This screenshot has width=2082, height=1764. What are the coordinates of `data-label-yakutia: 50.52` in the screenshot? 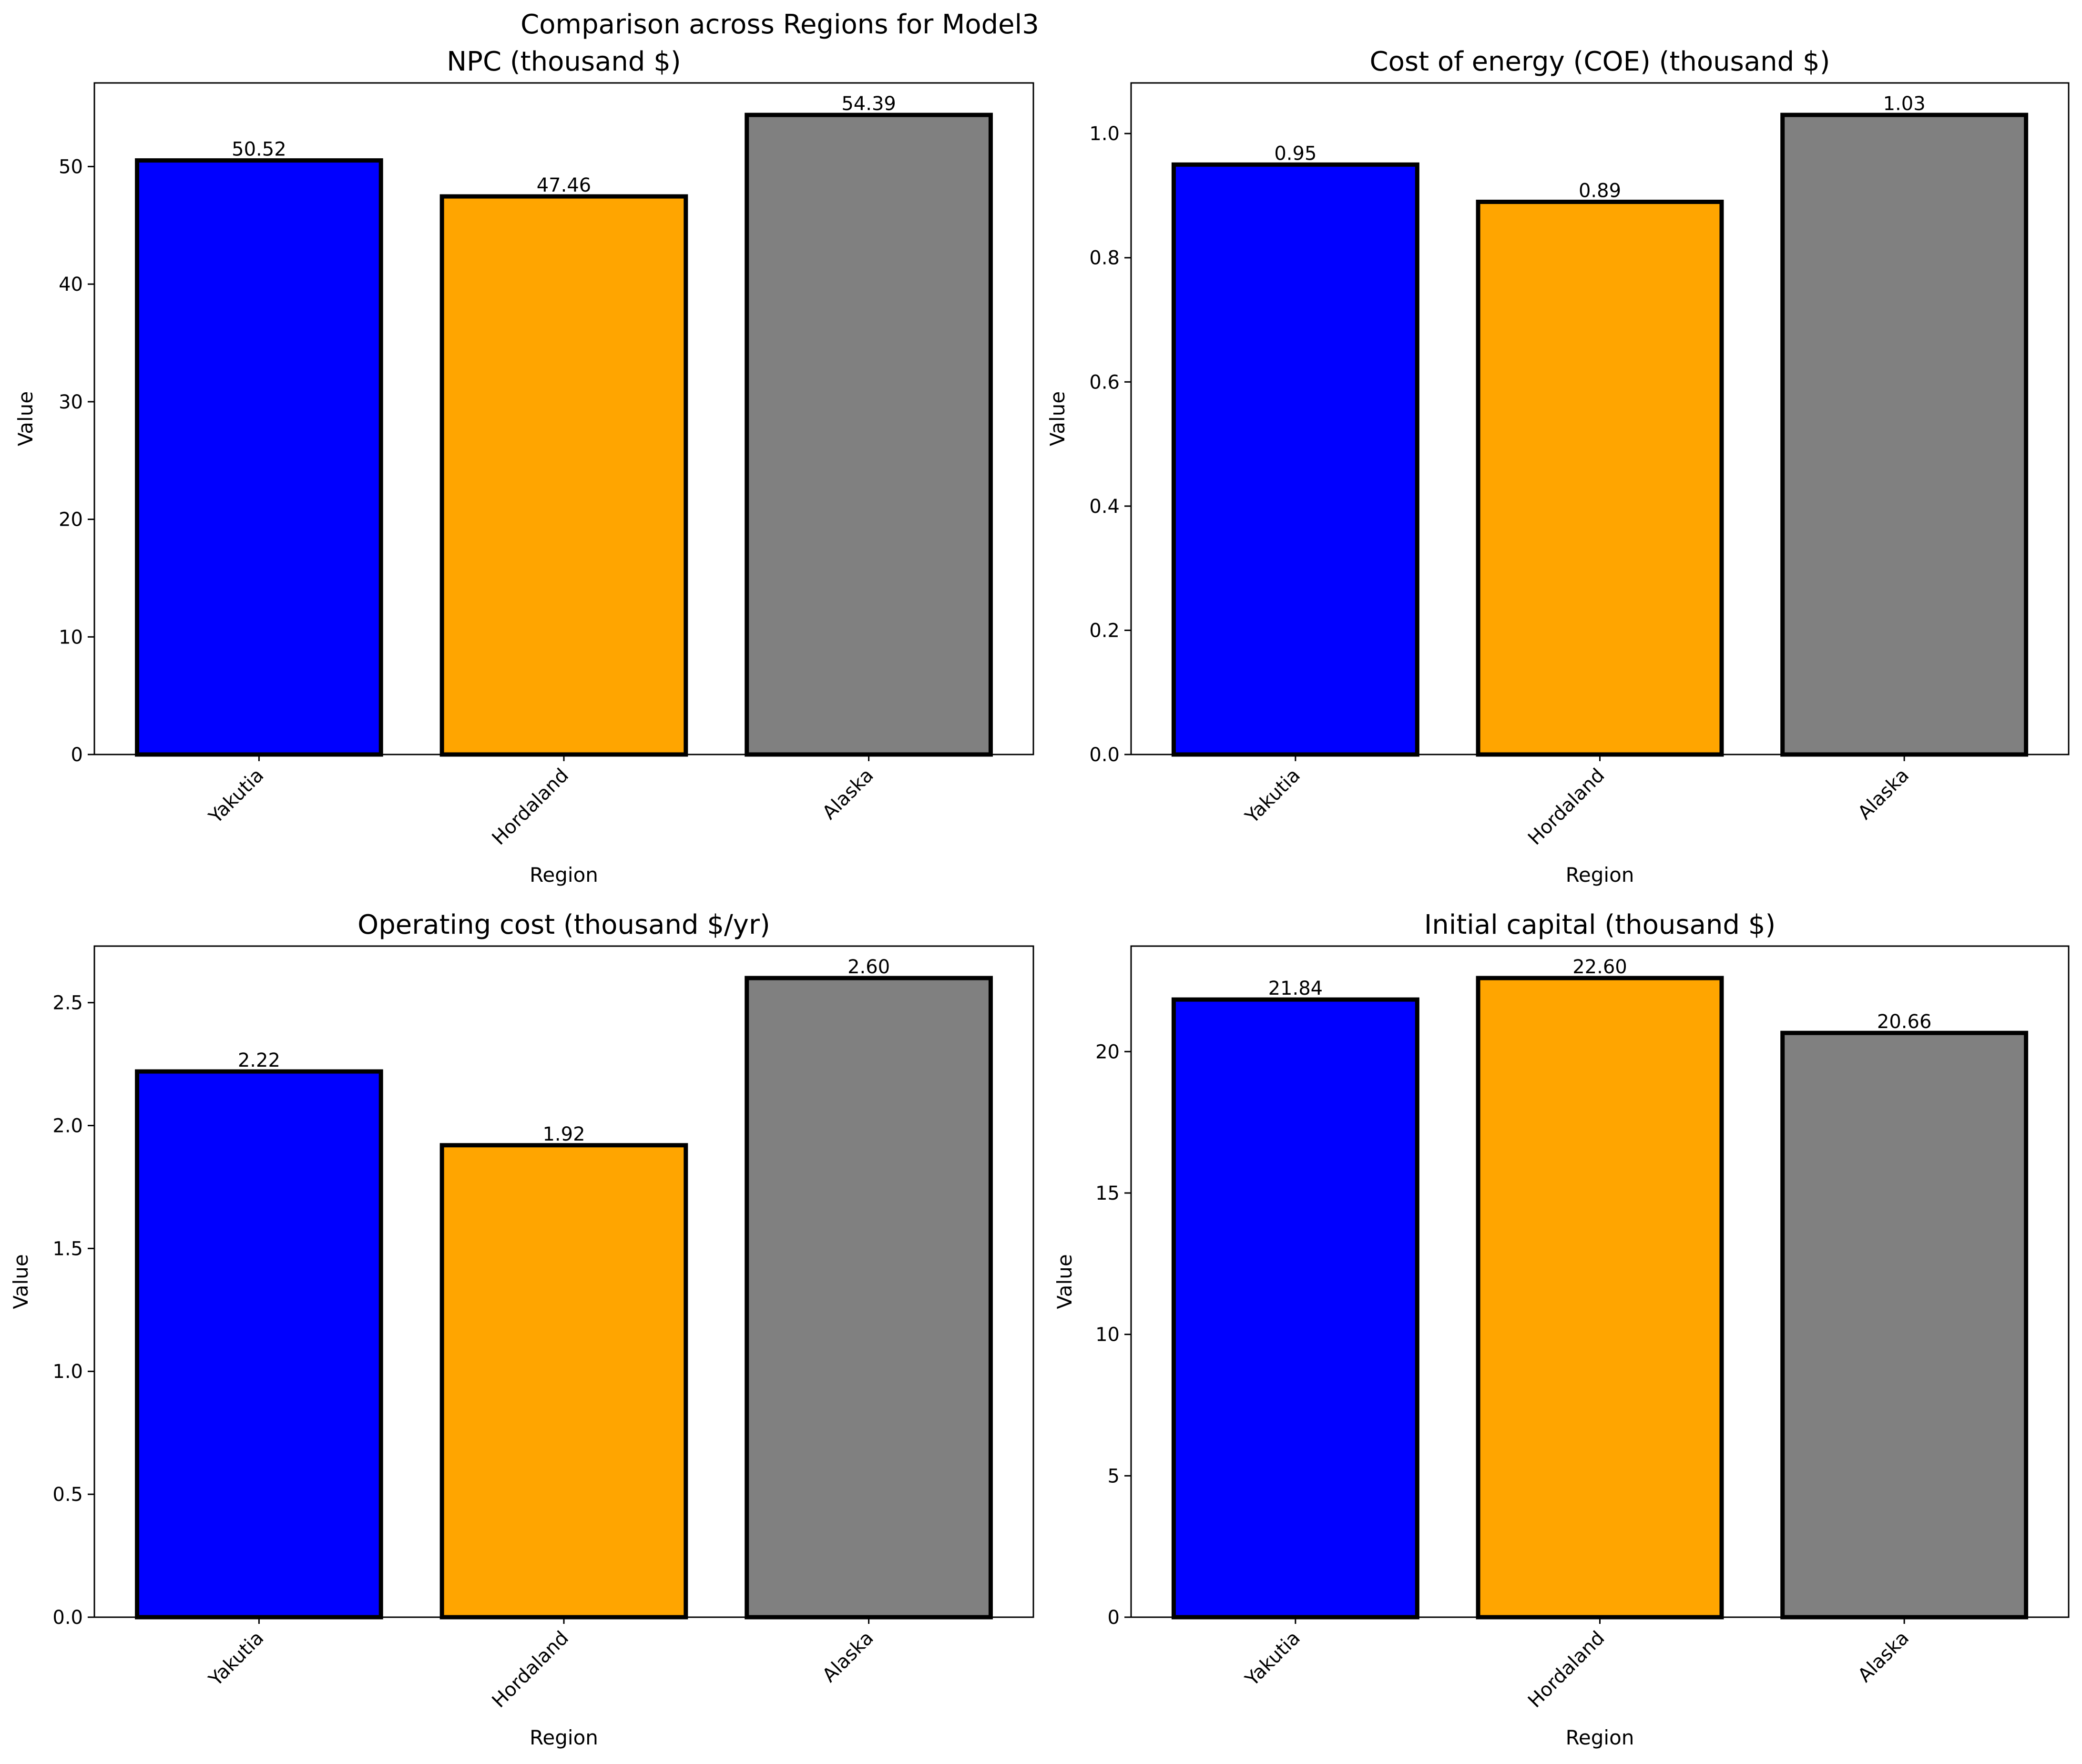 It's located at (259, 150).